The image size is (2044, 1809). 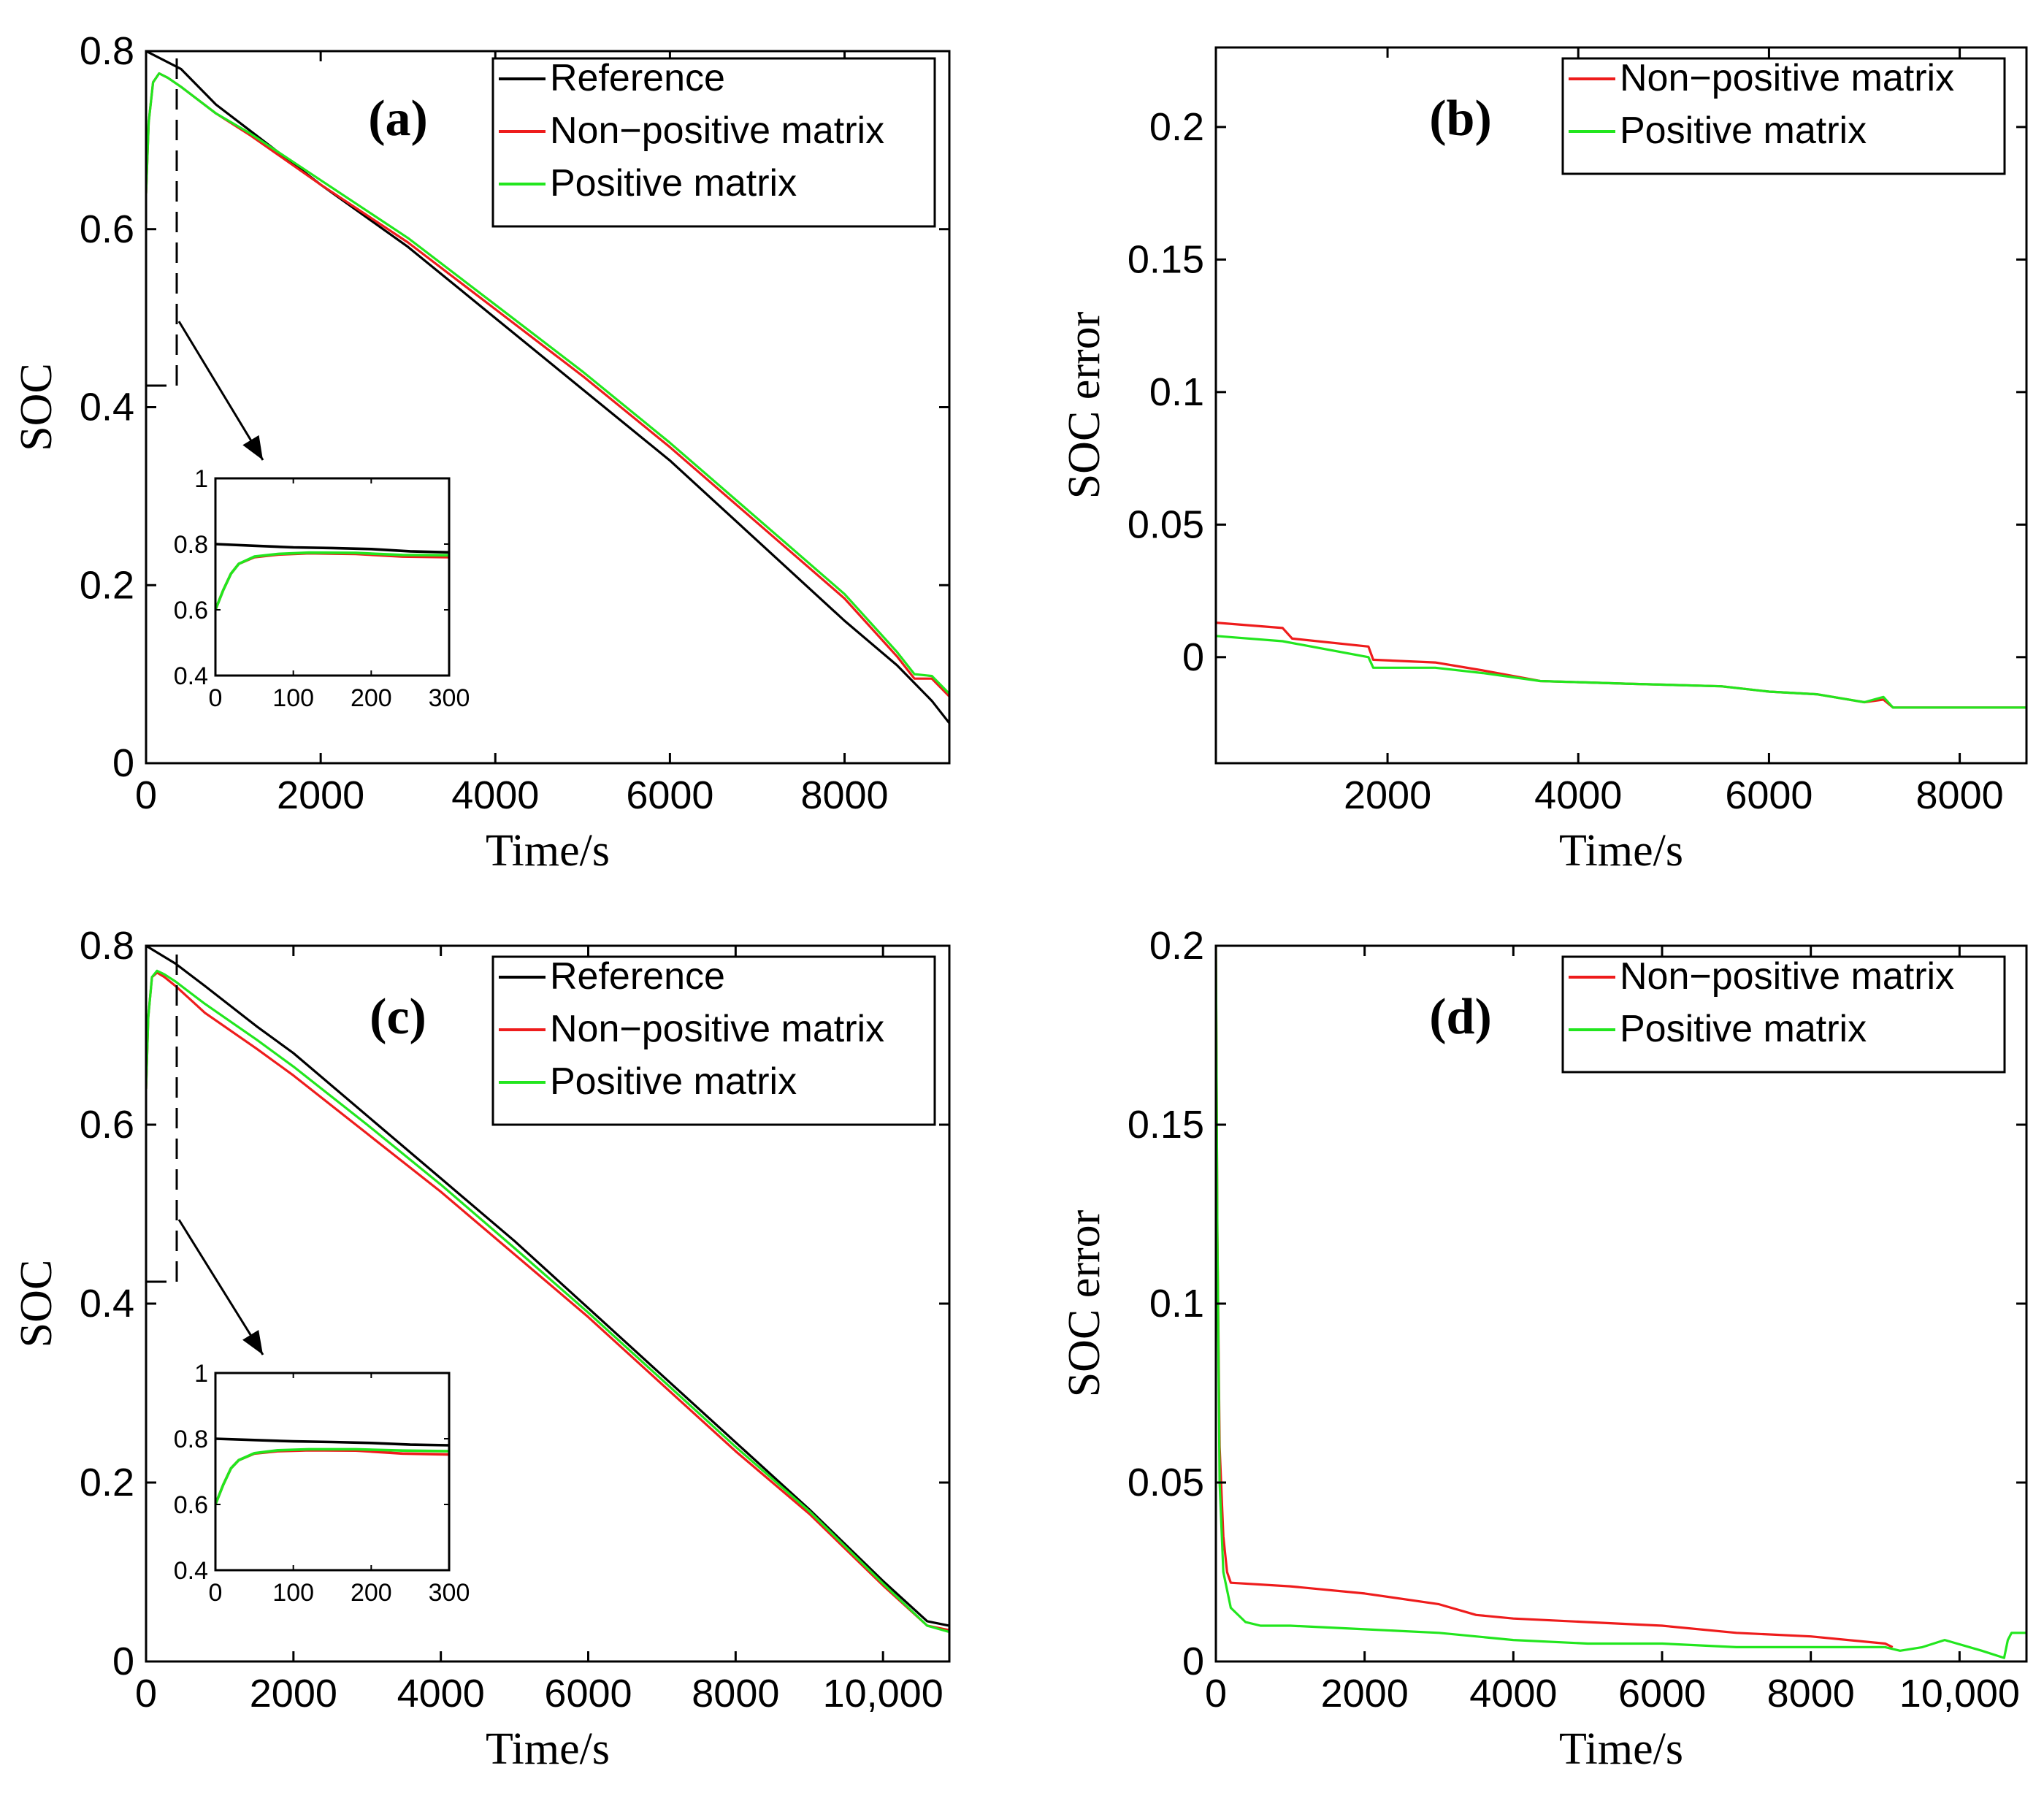 What do you see at coordinates (1460, 1017) in the screenshot?
I see `panel-label: (d)` at bounding box center [1460, 1017].